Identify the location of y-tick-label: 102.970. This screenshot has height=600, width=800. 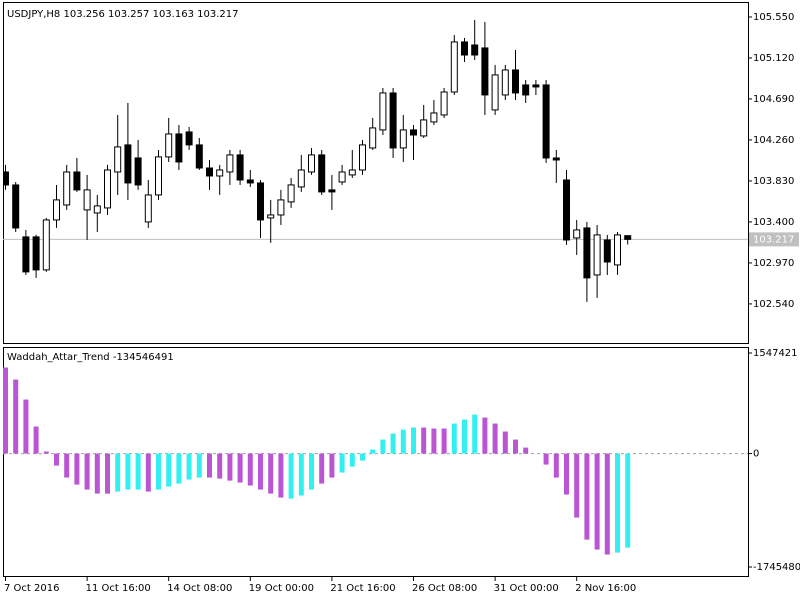
(773, 263).